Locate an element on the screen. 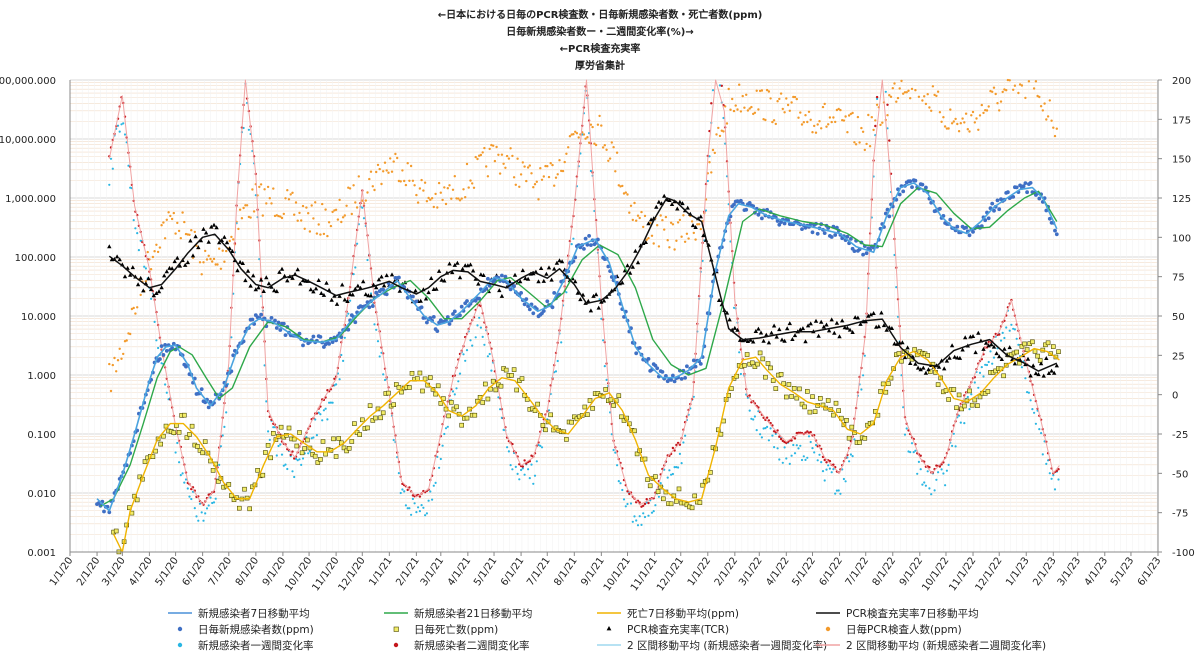 The image size is (1200, 661). legend-label: 新規感染者21日移動平均 is located at coordinates (473, 613).